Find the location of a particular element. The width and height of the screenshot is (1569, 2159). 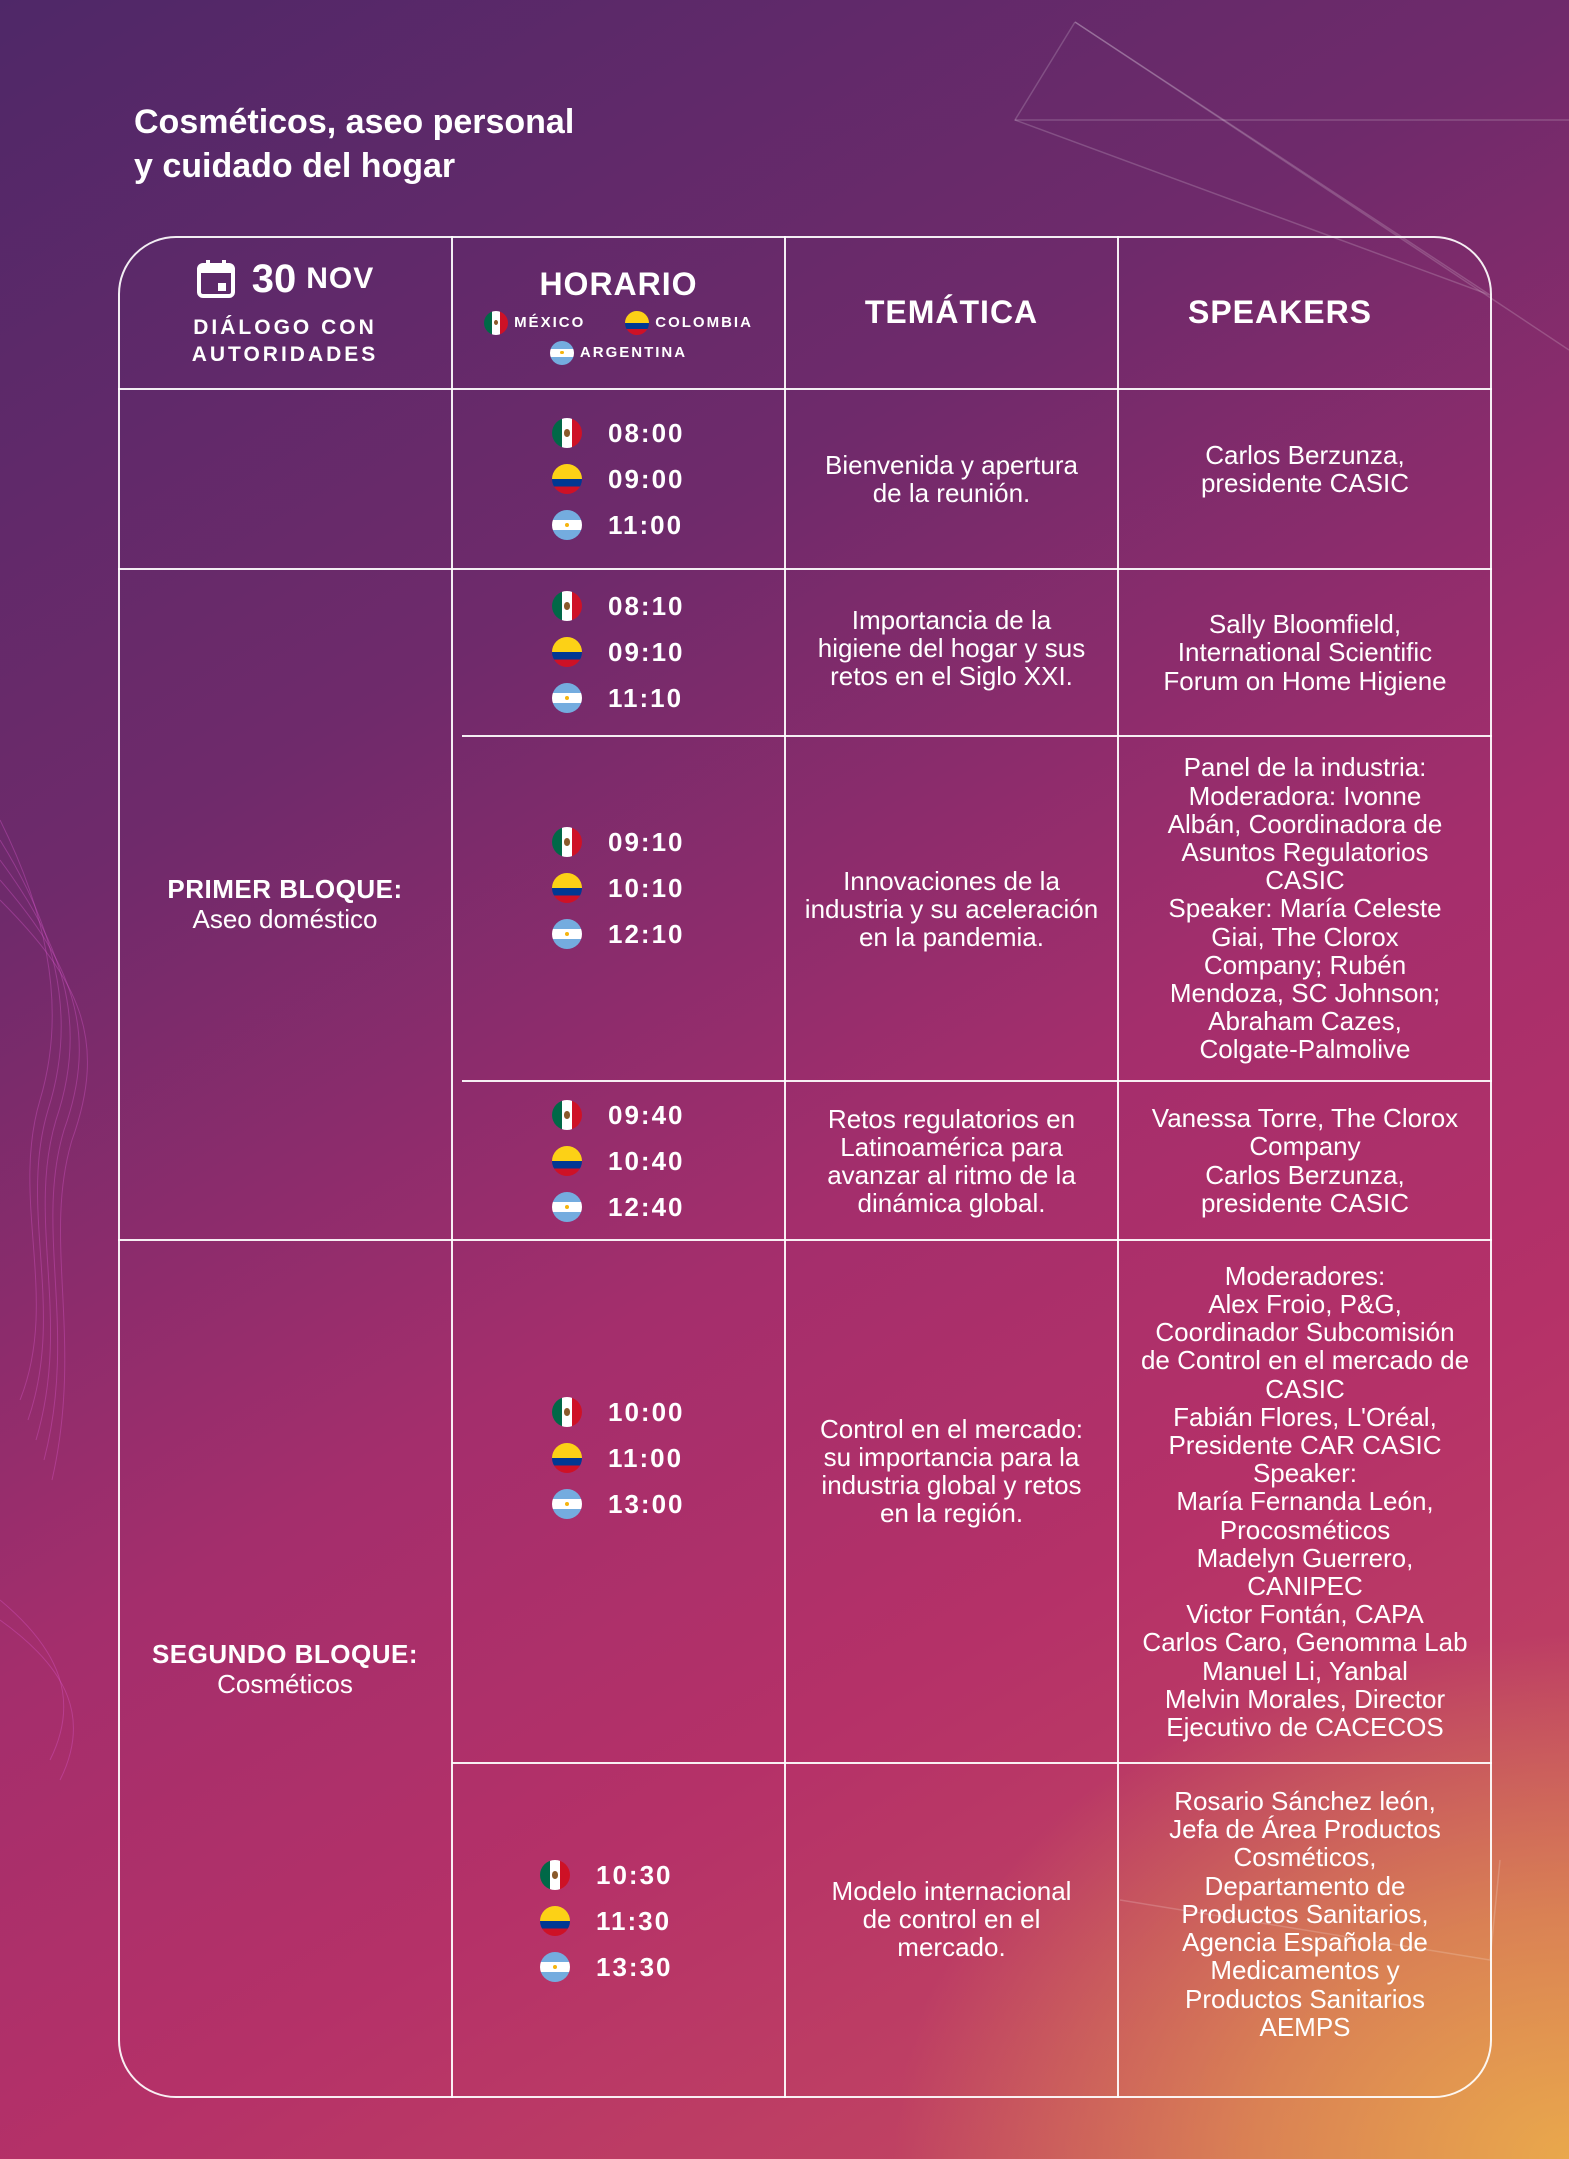

speakers-header: SPEAKERS is located at coordinates (1280, 312).